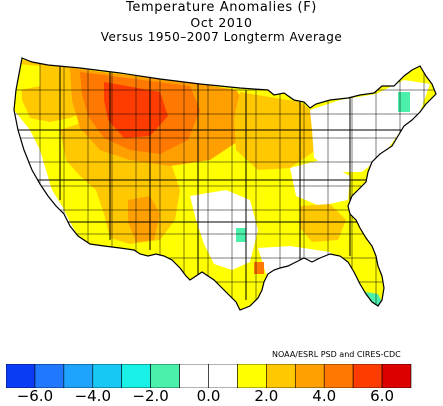  I want to click on data-credit: NOAA/ESRL PSD and CIRES-CDC, so click(336, 354).